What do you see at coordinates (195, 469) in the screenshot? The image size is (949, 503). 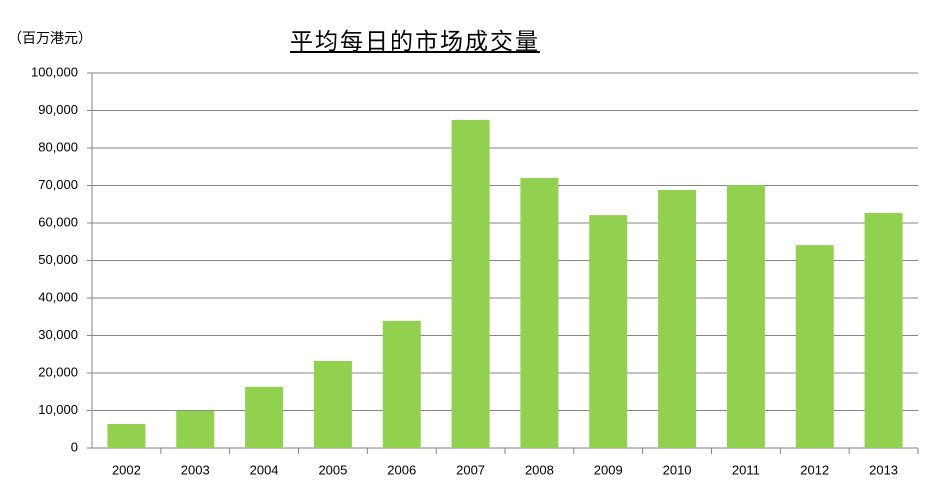 I see `x-tick-label: 2003` at bounding box center [195, 469].